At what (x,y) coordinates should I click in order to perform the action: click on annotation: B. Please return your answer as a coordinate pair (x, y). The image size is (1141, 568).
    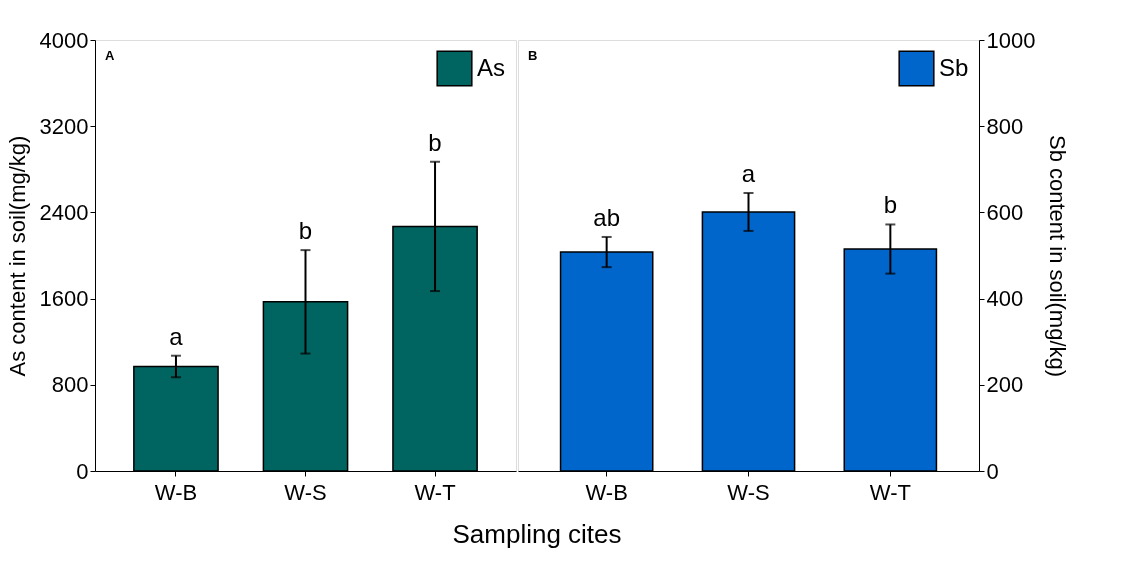
    Looking at the image, I should click on (533, 55).